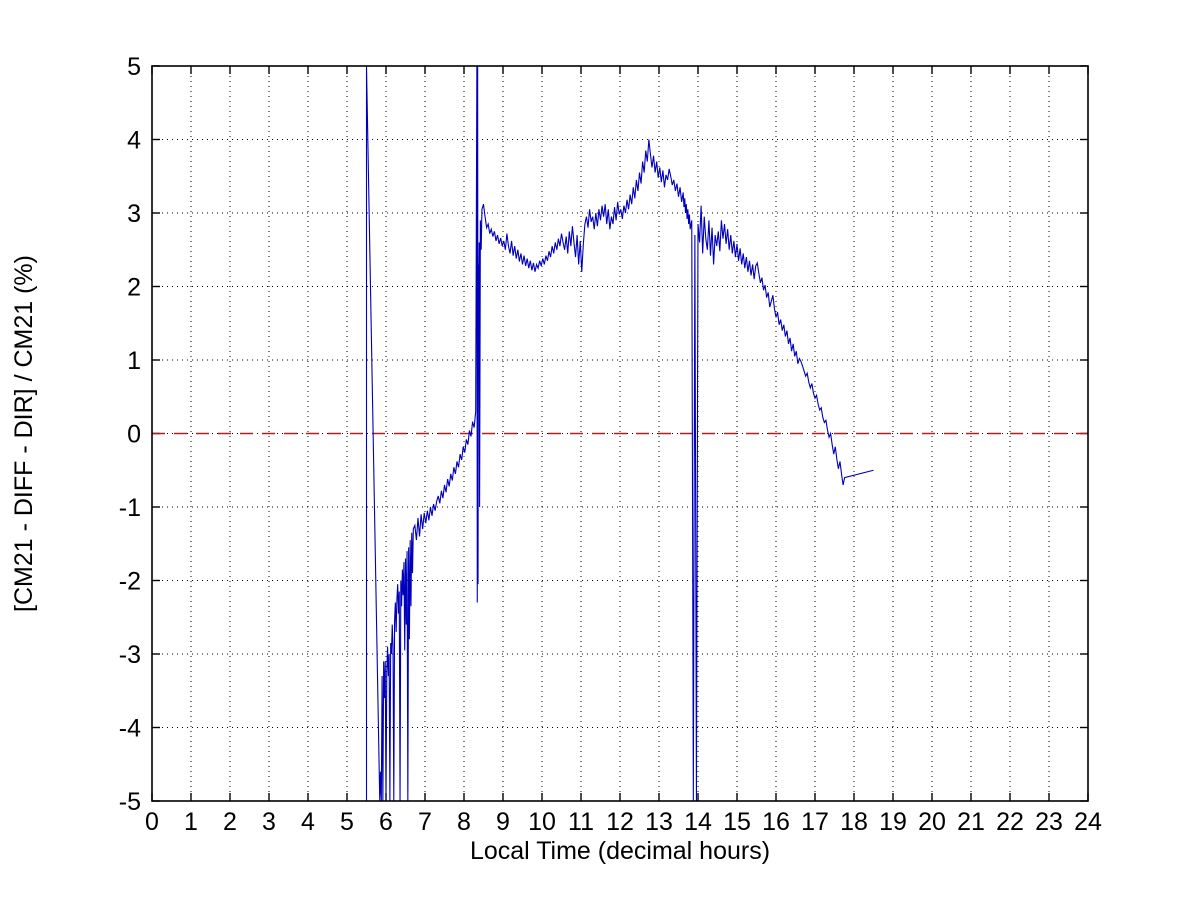  I want to click on x-tick-label: 9, so click(503, 822).